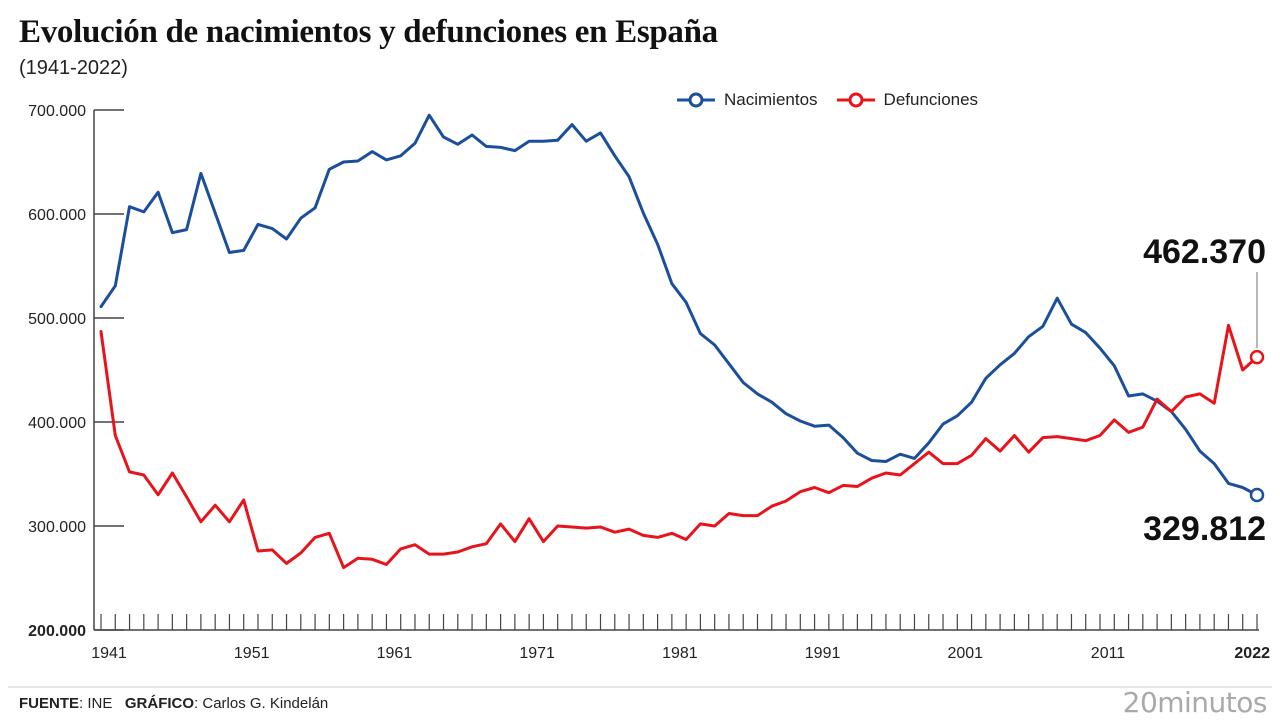 This screenshot has height=720, width=1280. I want to click on legend-label-deaths: Defunciones, so click(931, 99).